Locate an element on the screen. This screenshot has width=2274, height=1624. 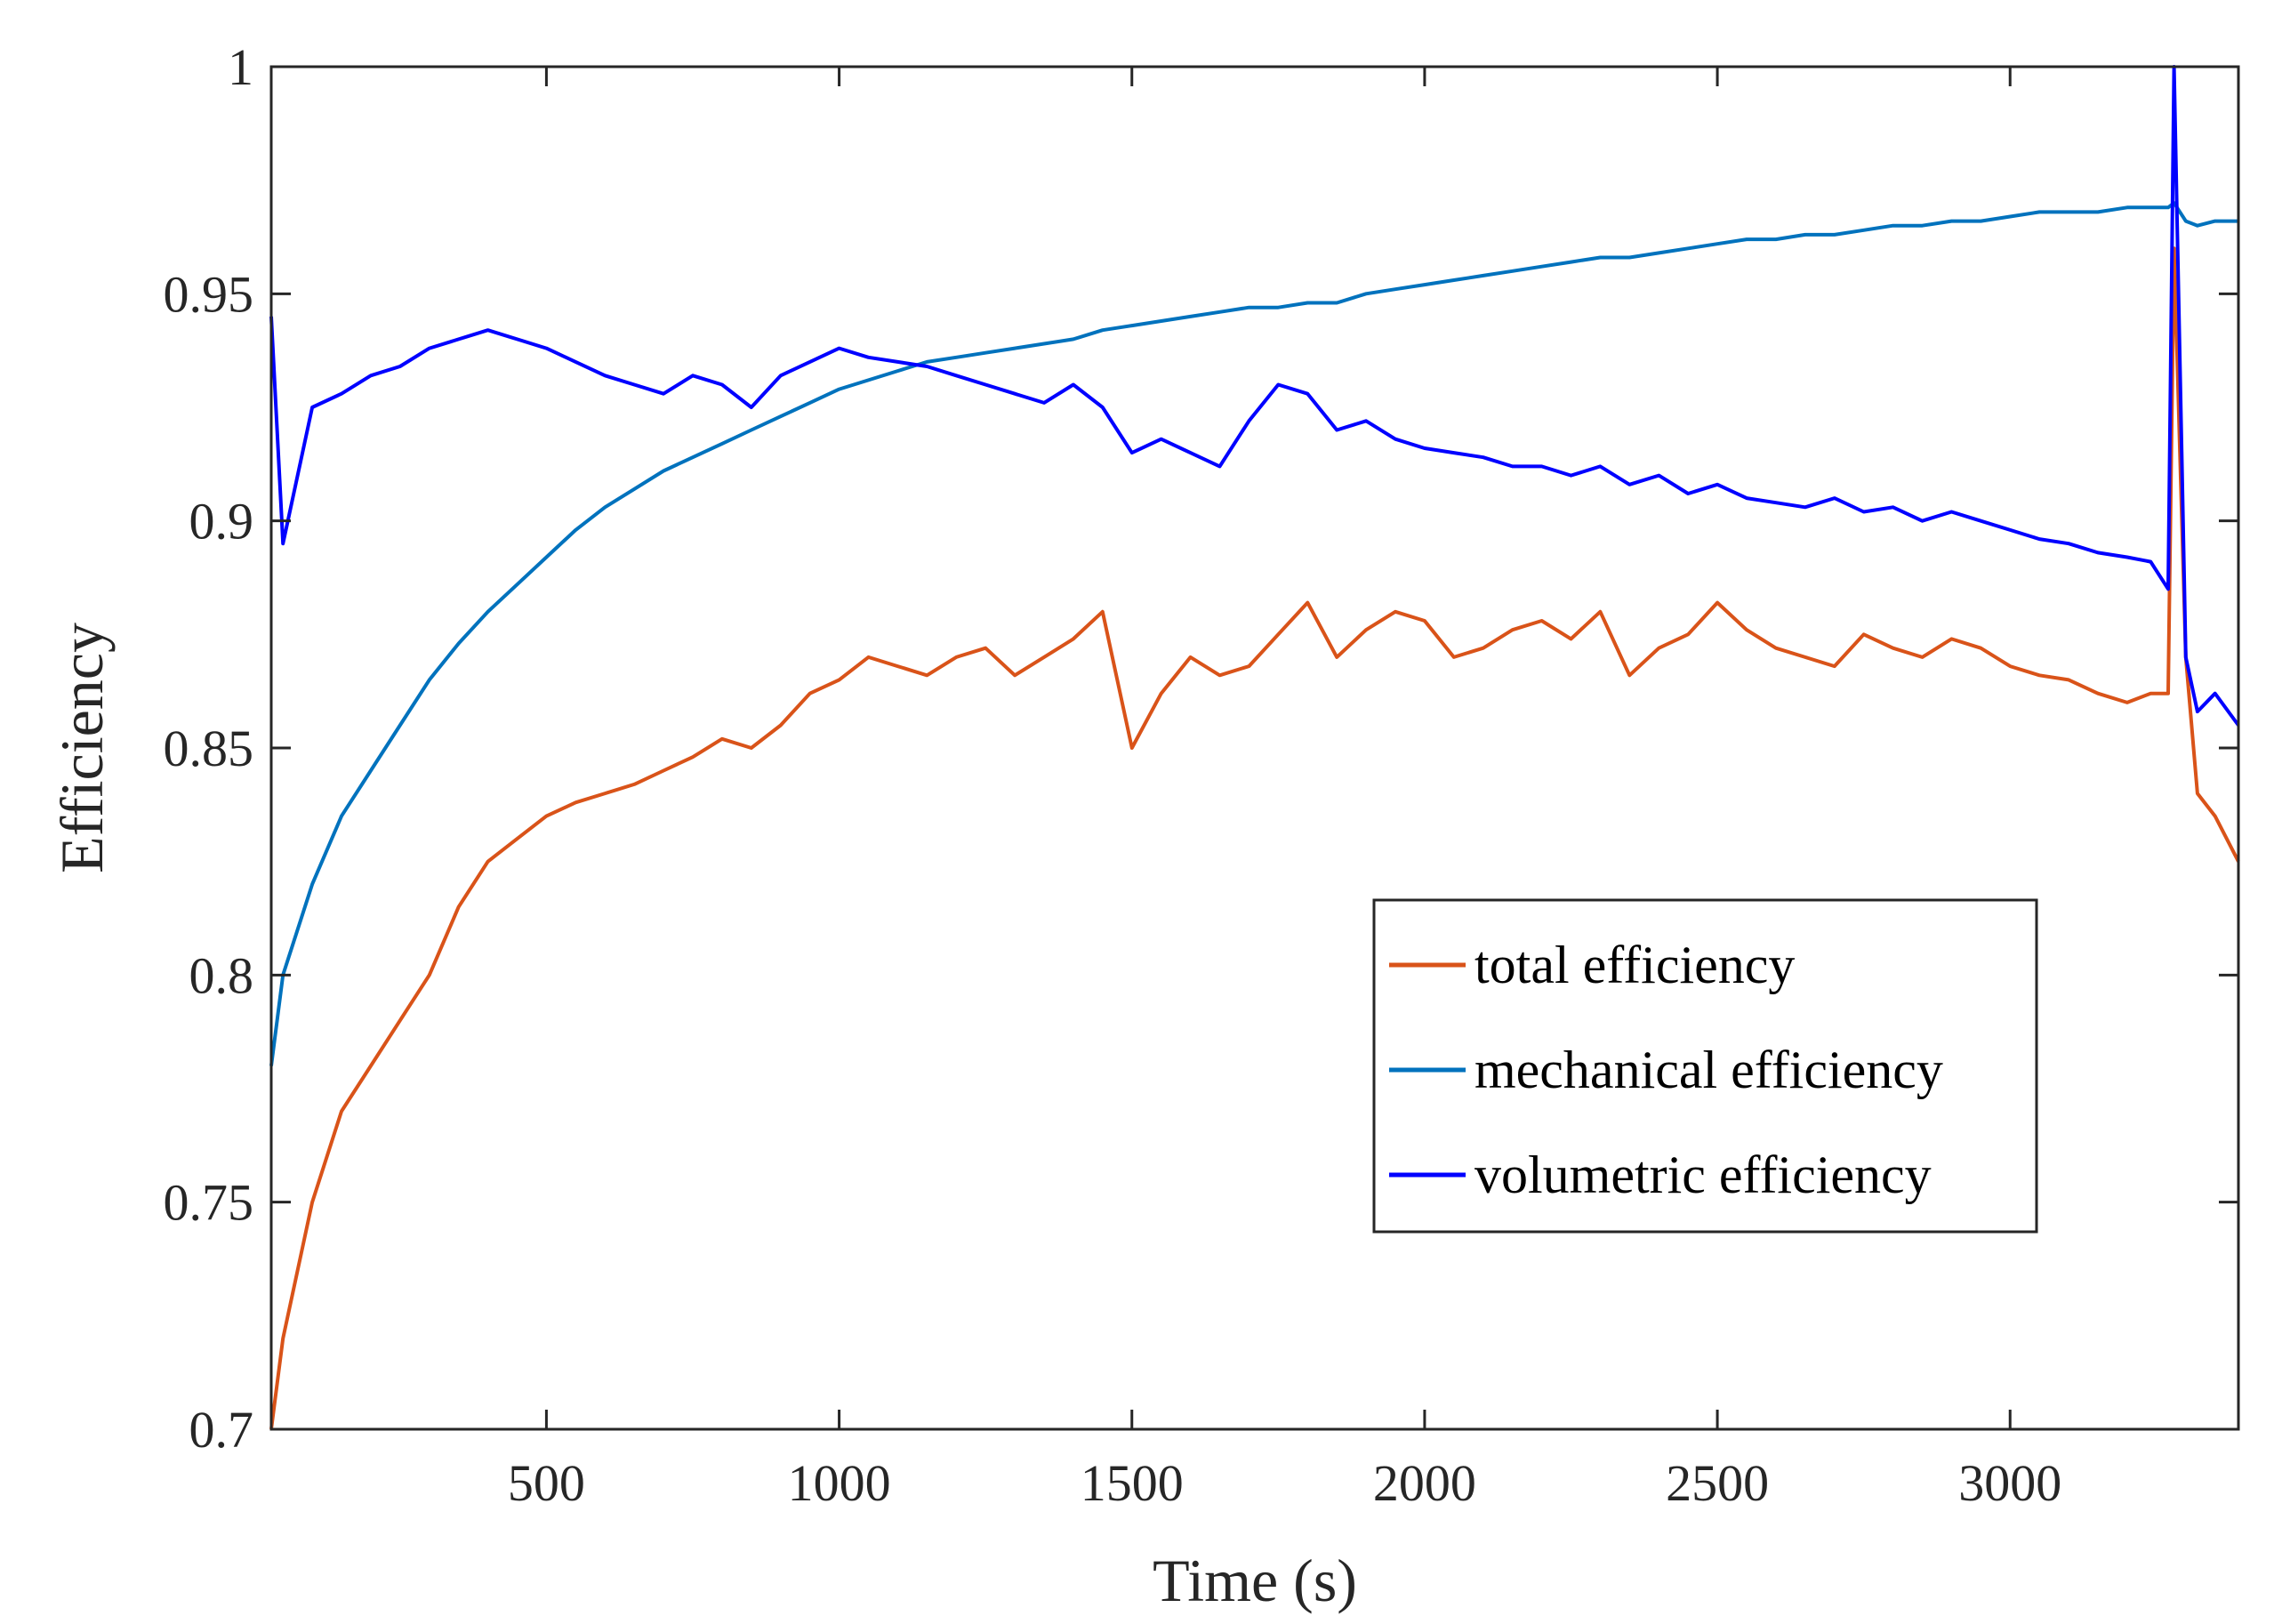
x-tick-label: 1500 is located at coordinates (1132, 1483).